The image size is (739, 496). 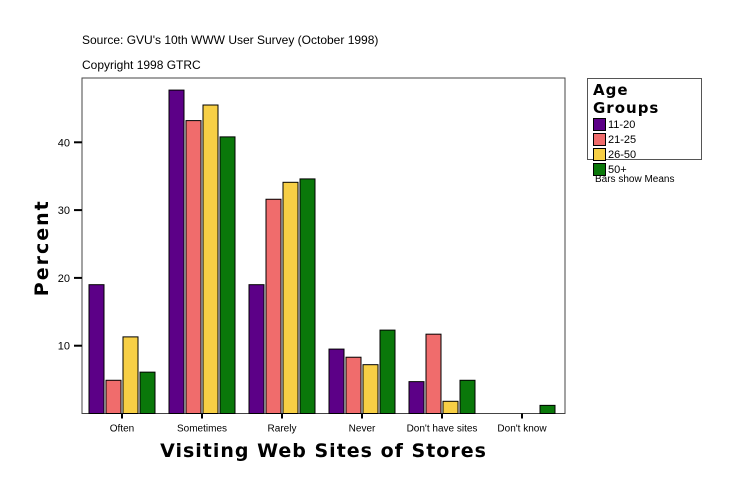 What do you see at coordinates (147, 392) in the screenshot?
I see `bar-50+-Often` at bounding box center [147, 392].